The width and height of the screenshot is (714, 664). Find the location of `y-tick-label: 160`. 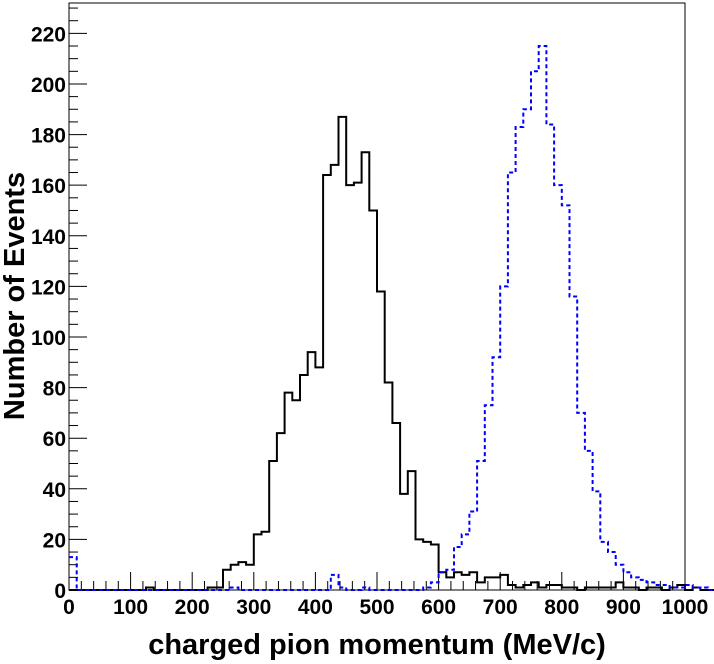

y-tick-label: 160 is located at coordinates (48, 186).